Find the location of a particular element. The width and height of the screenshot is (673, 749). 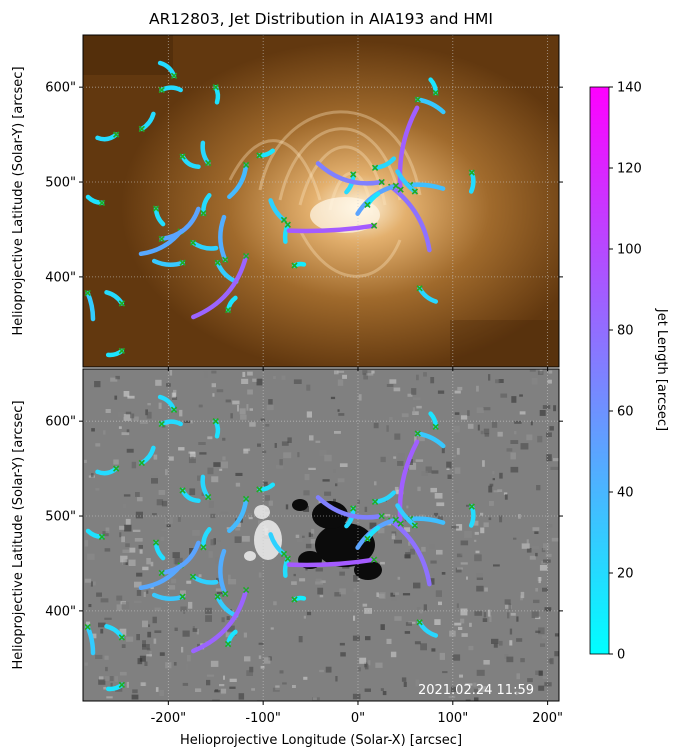

x-tick-label-0: -200" is located at coordinates (168, 718).